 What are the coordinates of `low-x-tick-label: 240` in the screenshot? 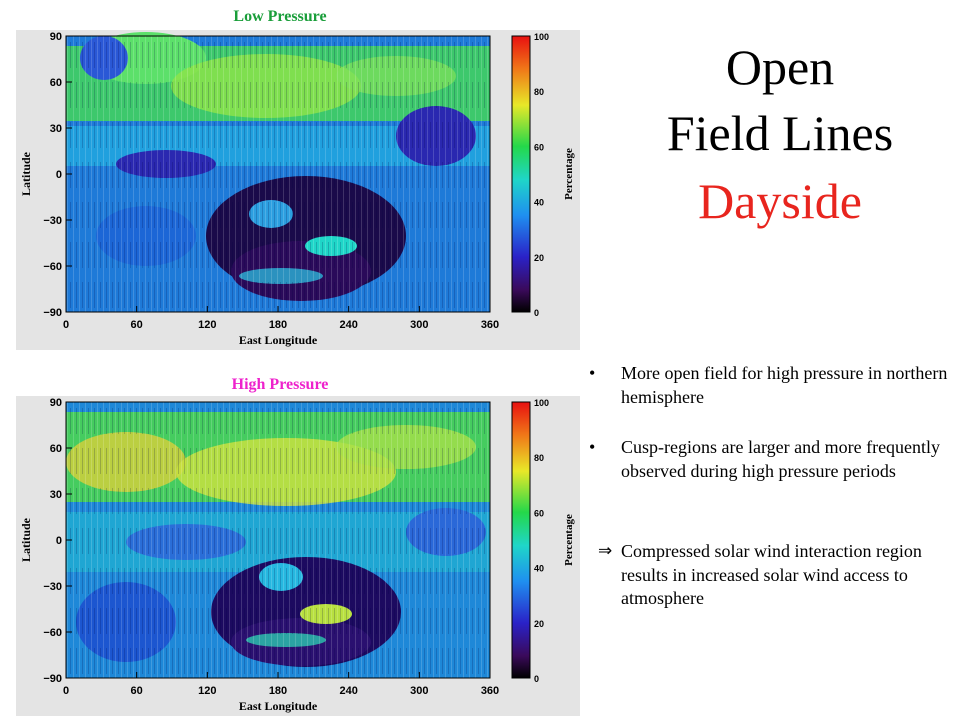 It's located at (348, 325).